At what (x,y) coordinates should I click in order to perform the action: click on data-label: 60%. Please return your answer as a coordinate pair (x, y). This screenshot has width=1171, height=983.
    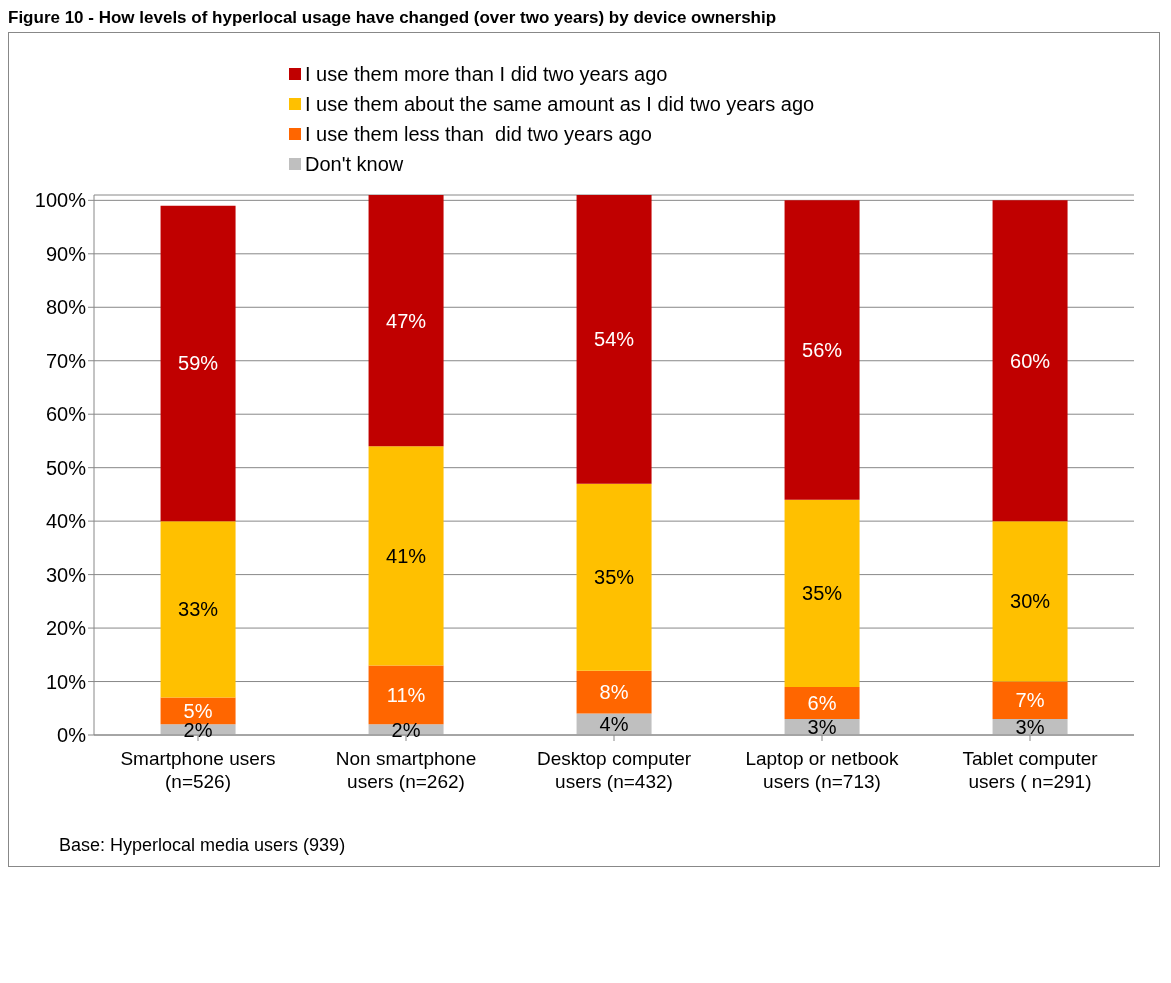
    Looking at the image, I should click on (1030, 360).